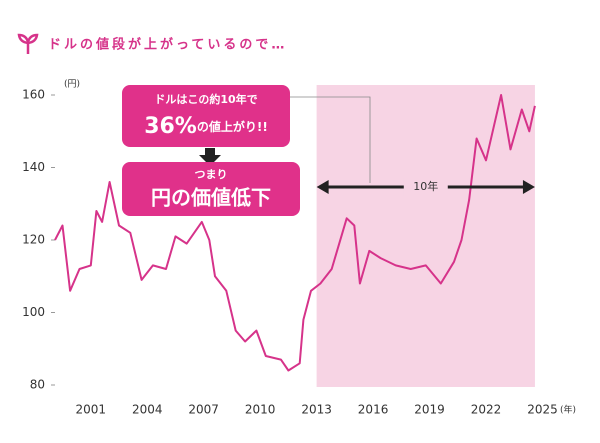 This screenshot has width=600, height=443. Describe the element at coordinates (147, 410) in the screenshot. I see `x-tick-label: 2004` at that location.